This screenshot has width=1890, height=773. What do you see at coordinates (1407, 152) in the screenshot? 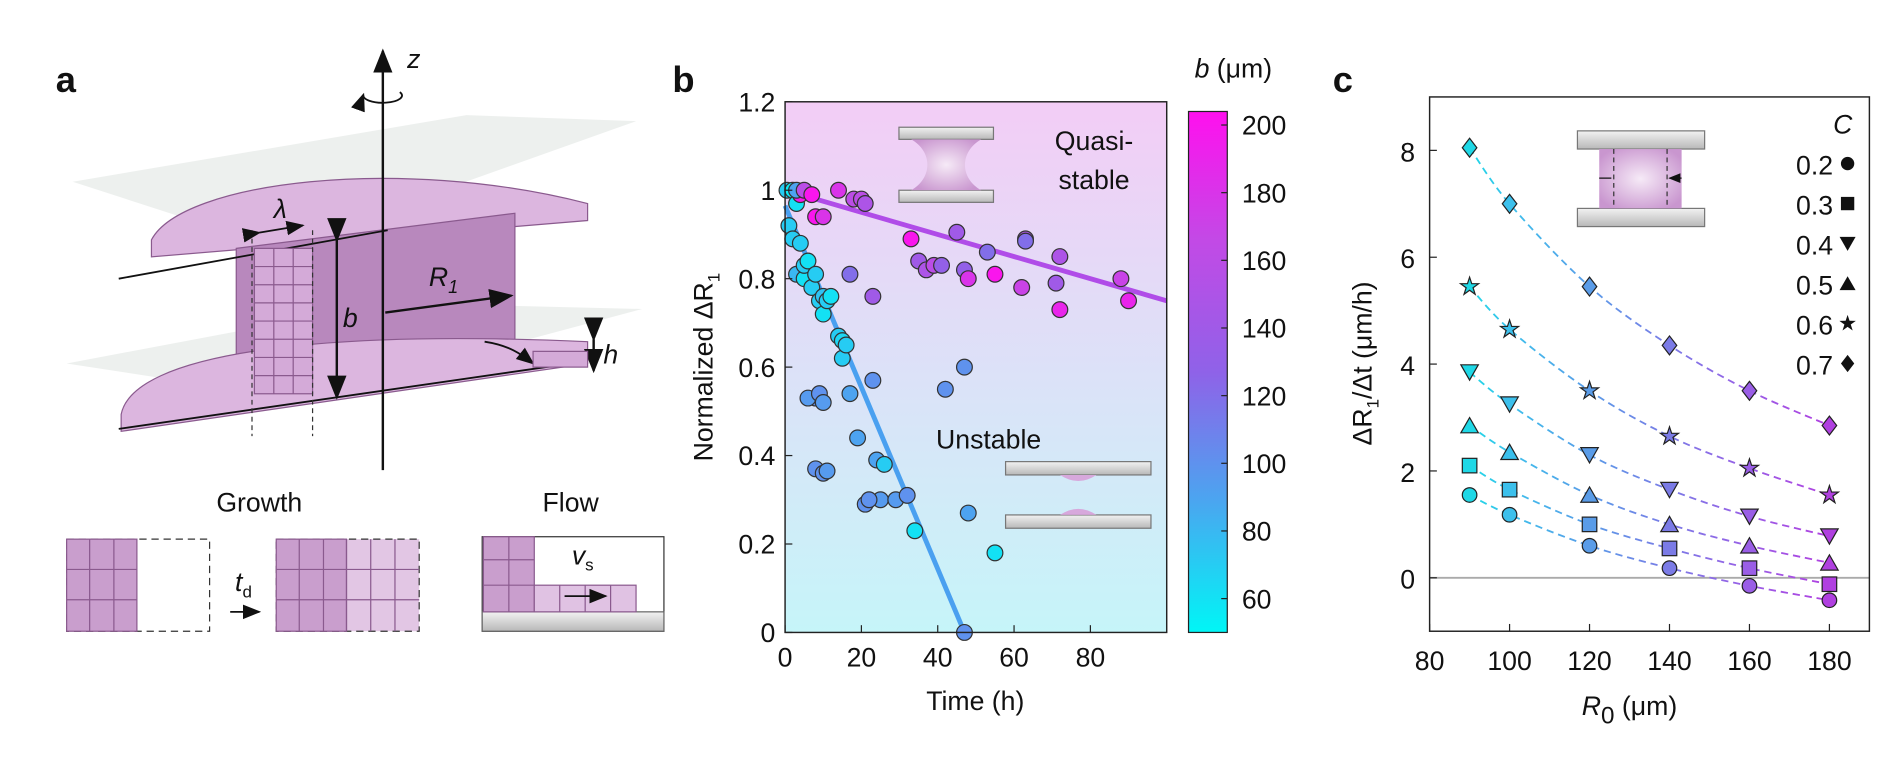
I see `y-tick-label: 8` at bounding box center [1407, 152].